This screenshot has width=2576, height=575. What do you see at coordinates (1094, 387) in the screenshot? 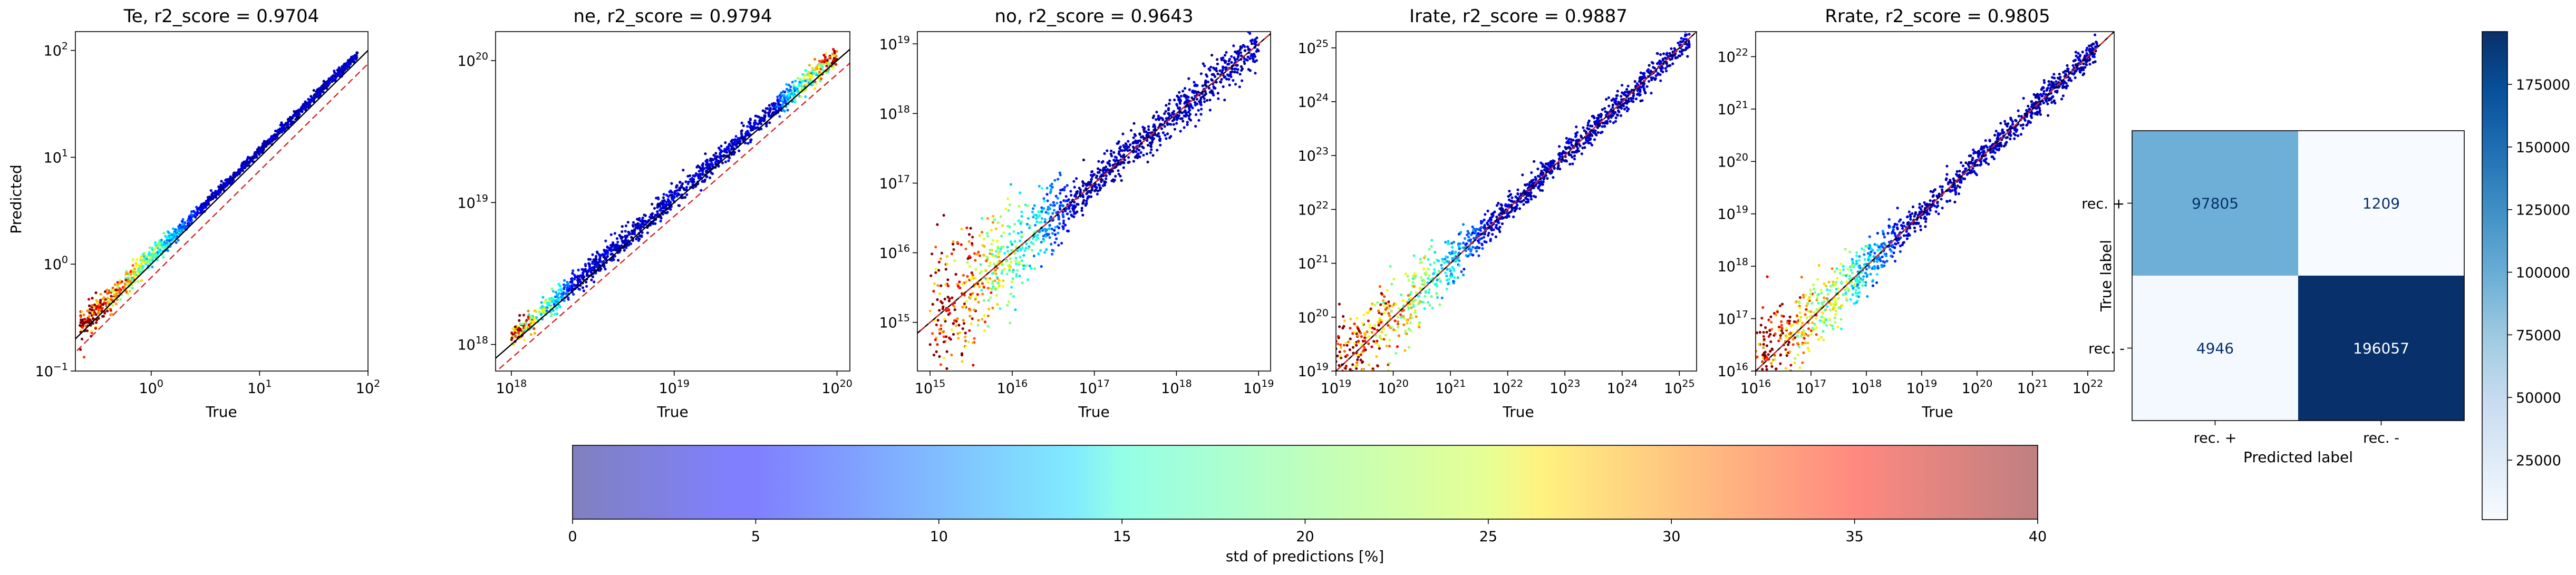
I see `x-tick-label: 10¹⁷` at bounding box center [1094, 387].